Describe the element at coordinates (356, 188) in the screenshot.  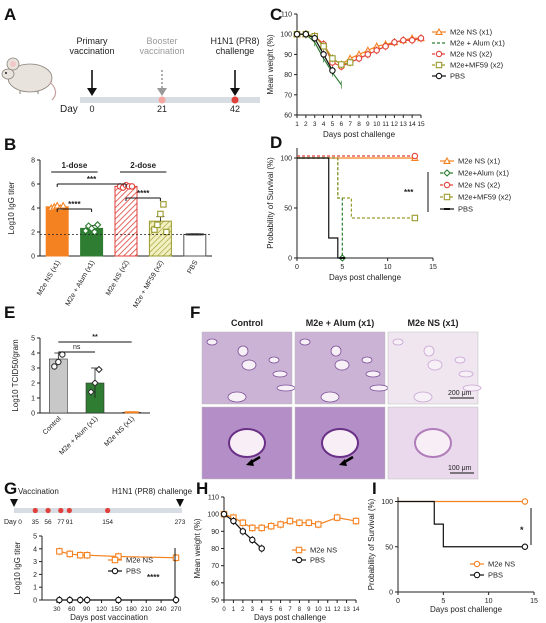
I see `series-line` at that location.